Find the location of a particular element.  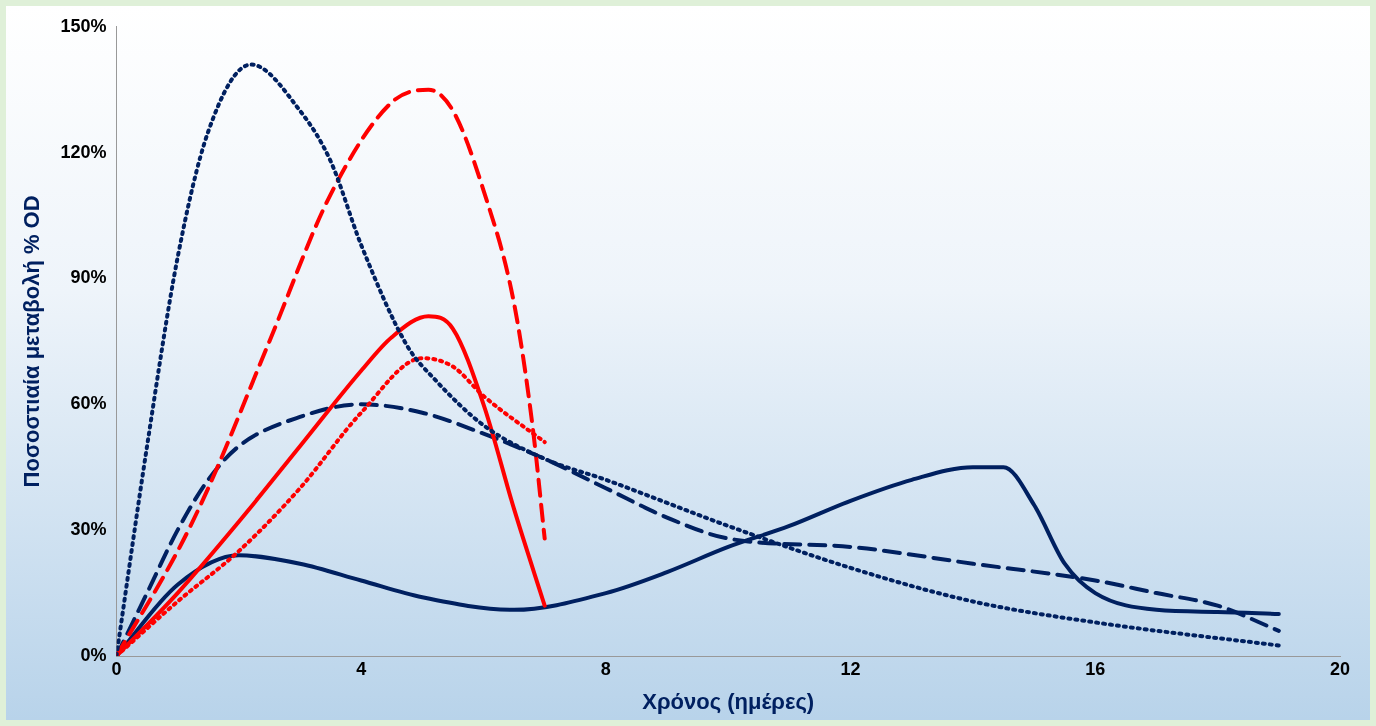

x-tick-label: 20 is located at coordinates (1340, 668).